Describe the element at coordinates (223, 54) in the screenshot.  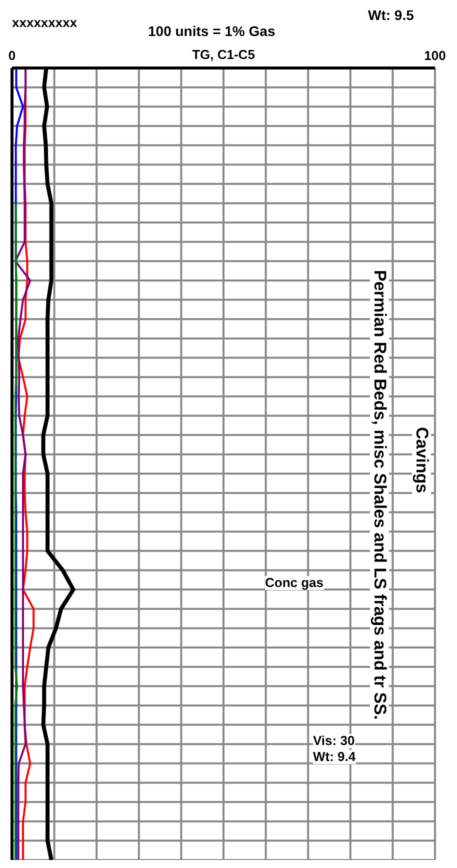
I see `x-axis-title: TG, C1-C5` at that location.